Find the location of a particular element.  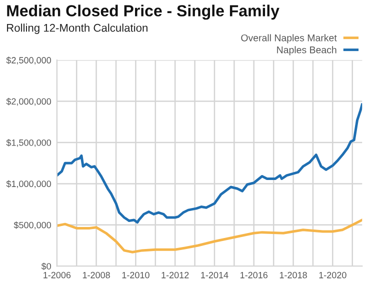

x-tick-label: 1-2016 is located at coordinates (254, 275).